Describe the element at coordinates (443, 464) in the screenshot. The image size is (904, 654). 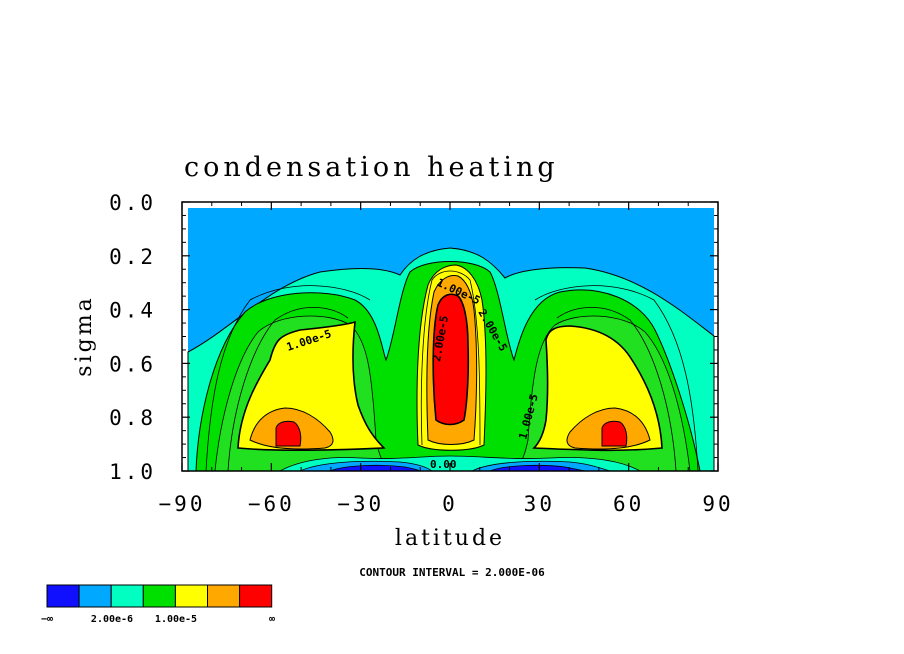
I see `contour-label-6: 0.00` at that location.